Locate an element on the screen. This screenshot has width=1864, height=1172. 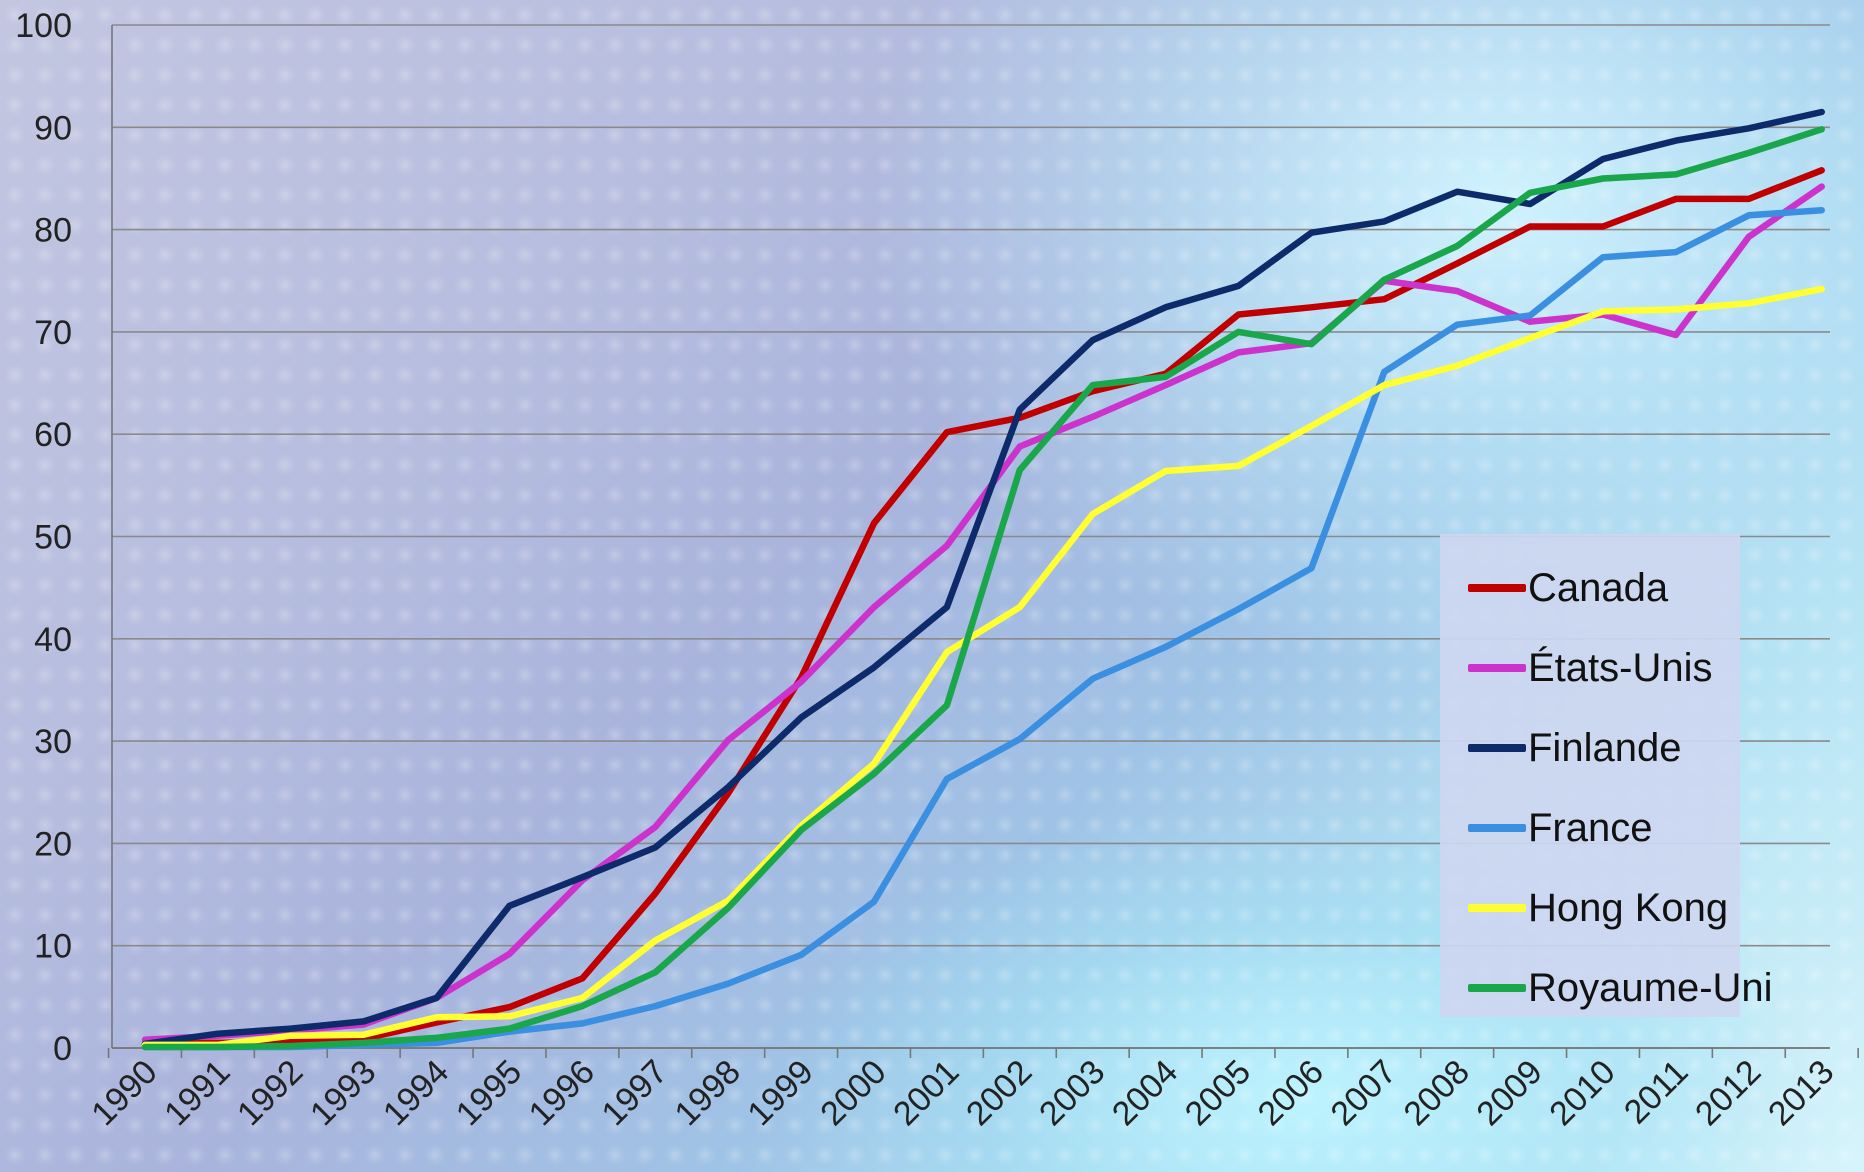
legend-label: Canada is located at coordinates (1598, 587).